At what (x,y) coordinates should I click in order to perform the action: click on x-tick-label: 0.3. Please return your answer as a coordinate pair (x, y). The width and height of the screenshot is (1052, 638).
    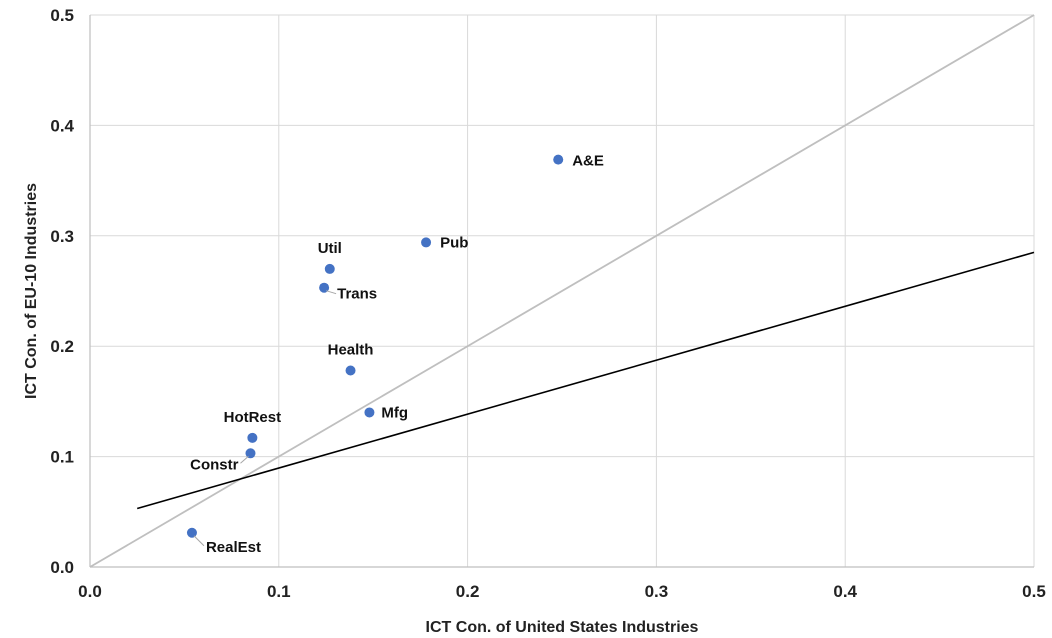
    Looking at the image, I should click on (657, 591).